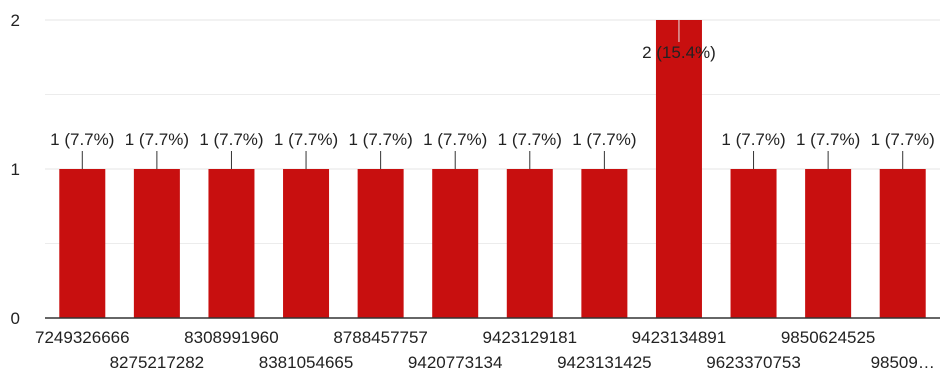  What do you see at coordinates (828, 337) in the screenshot?
I see `x-tick-label: 9850624525` at bounding box center [828, 337].